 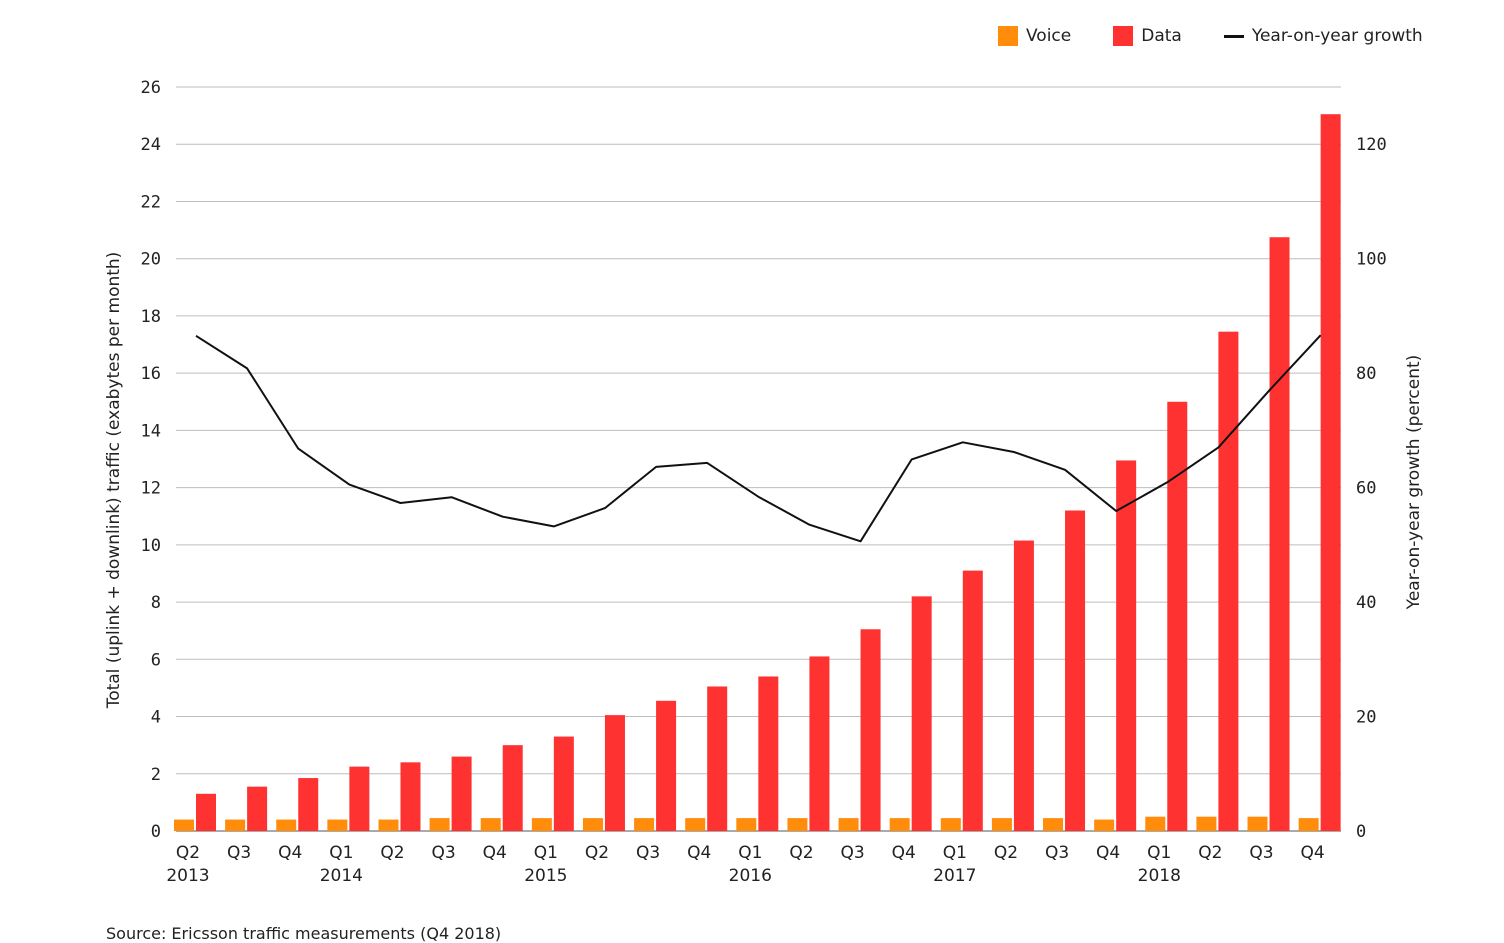 What do you see at coordinates (1366, 603) in the screenshot?
I see `right-tick-label: 40` at bounding box center [1366, 603].